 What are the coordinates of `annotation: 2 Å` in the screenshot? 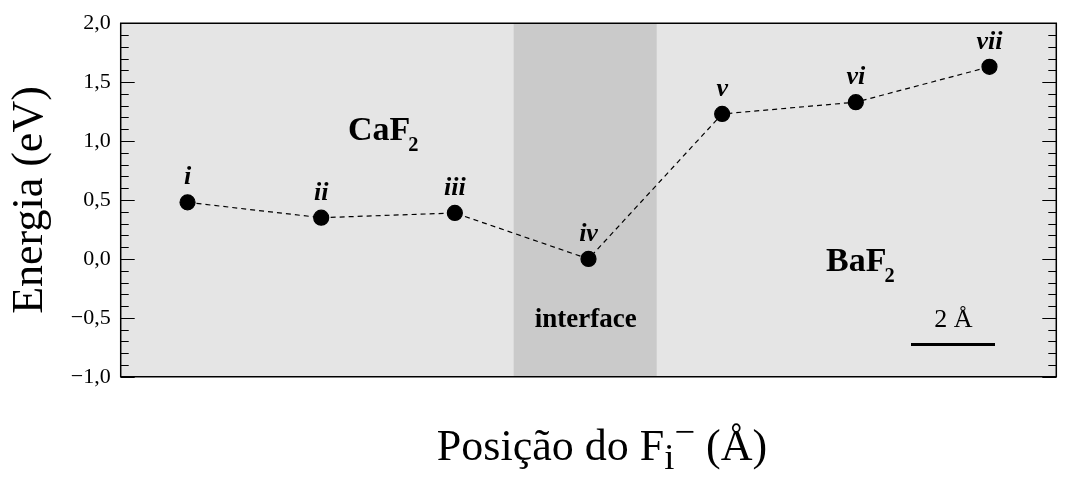 It's located at (953, 319).